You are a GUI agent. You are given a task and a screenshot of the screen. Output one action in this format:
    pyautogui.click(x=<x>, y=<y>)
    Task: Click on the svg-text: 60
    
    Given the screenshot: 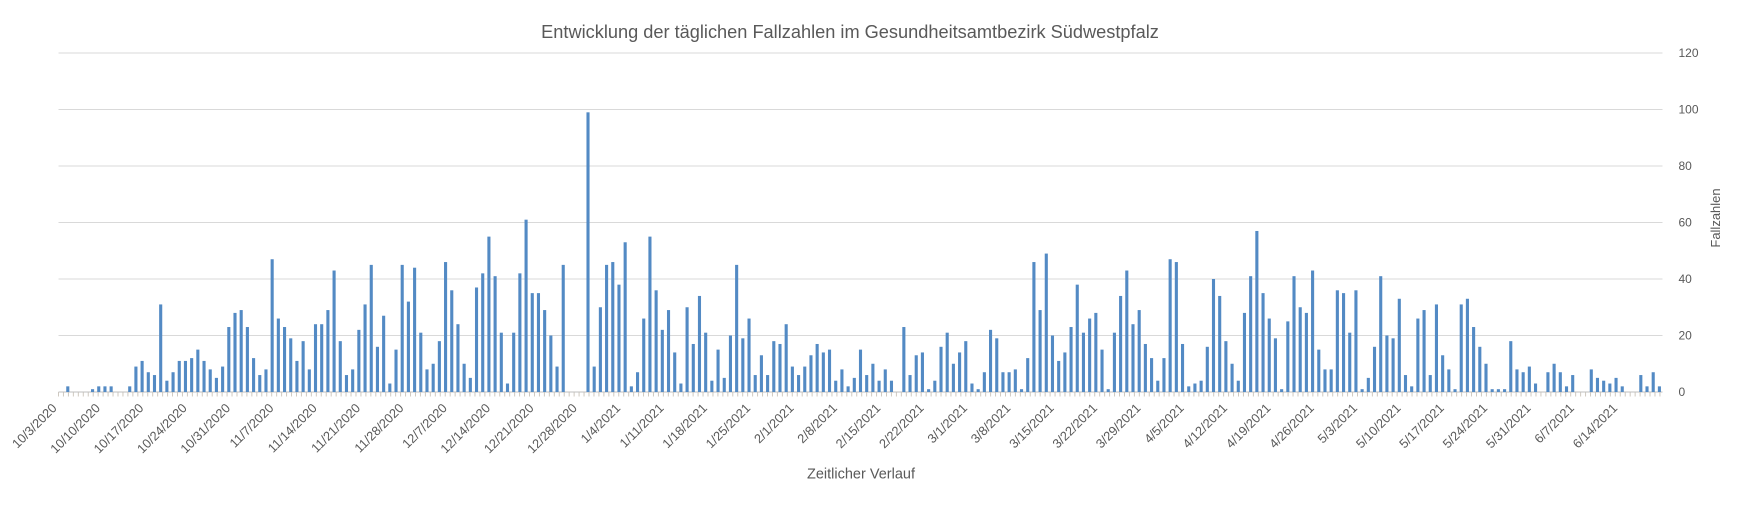 What is the action you would take?
    pyautogui.click(x=1686, y=223)
    